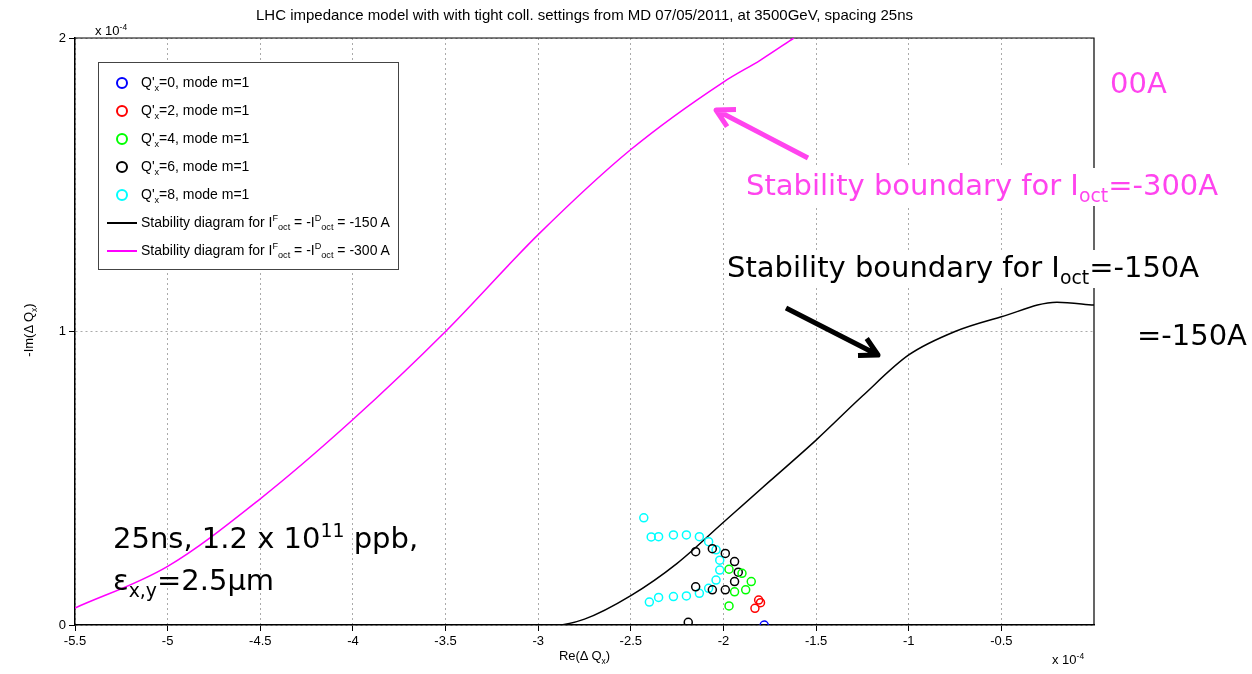 This screenshot has width=1252, height=674. I want to click on x-axis-title: Re(Δ Q$_{x}$), so click(584, 657).